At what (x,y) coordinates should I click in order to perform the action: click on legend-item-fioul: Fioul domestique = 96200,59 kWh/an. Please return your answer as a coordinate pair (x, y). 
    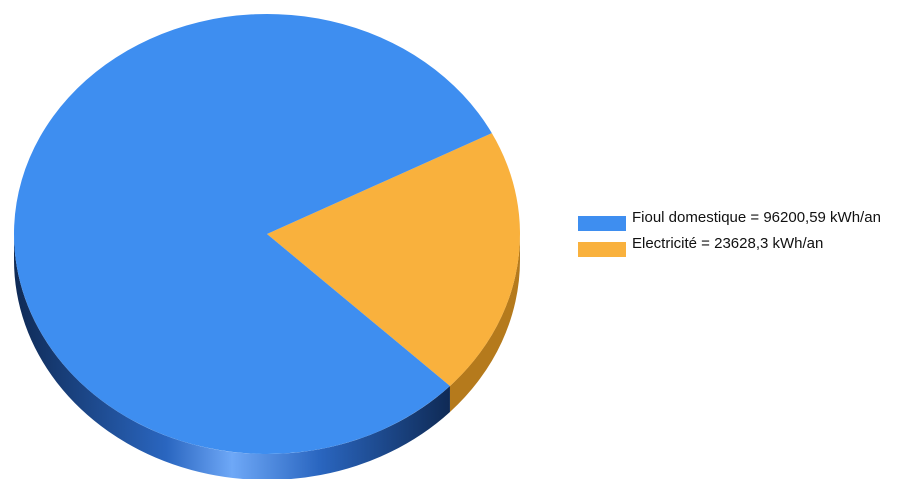
    Looking at the image, I should click on (748, 220).